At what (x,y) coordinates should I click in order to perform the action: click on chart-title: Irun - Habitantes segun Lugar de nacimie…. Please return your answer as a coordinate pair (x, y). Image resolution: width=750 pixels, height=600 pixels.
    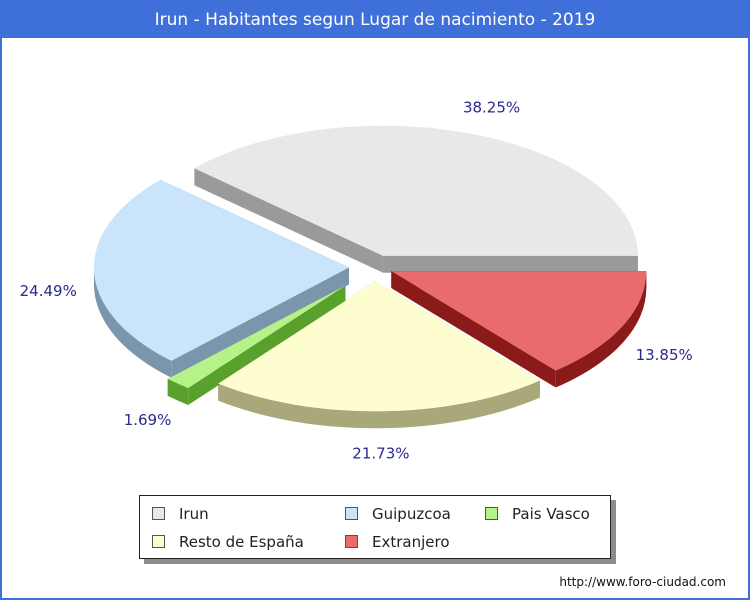
    Looking at the image, I should click on (375, 20).